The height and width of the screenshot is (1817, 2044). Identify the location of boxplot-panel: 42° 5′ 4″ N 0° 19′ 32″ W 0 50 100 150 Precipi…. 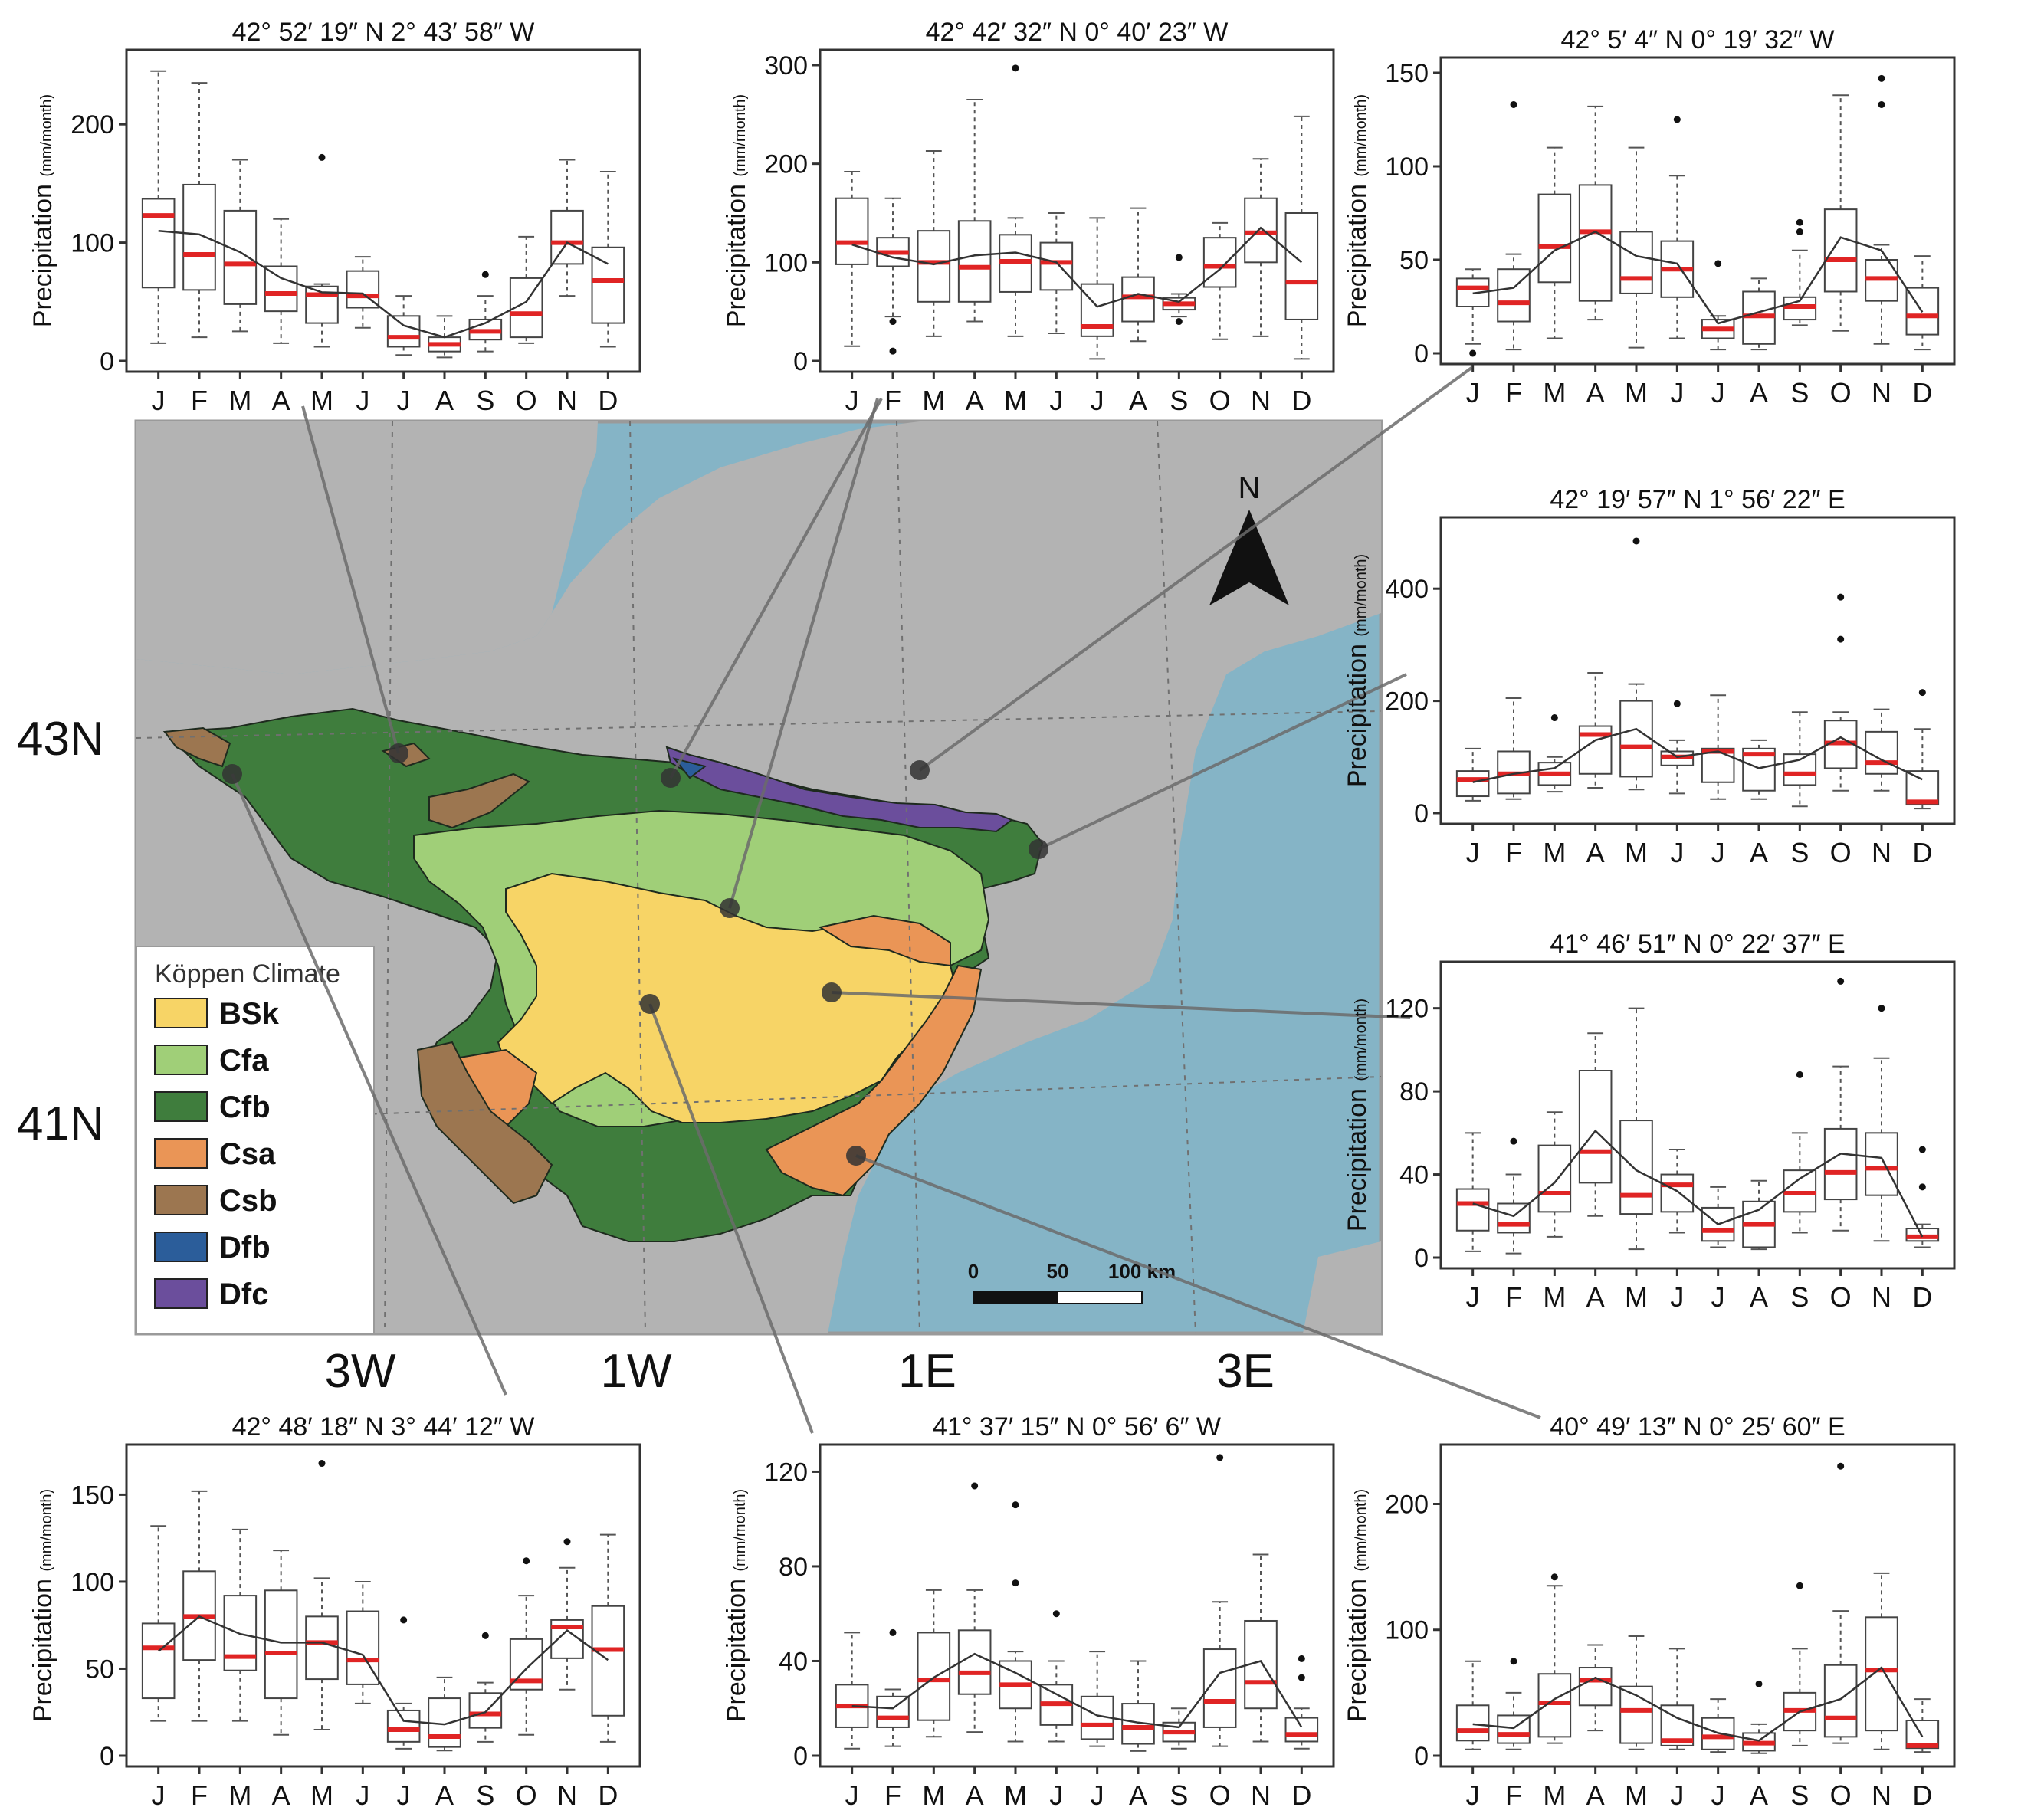
(1649, 216).